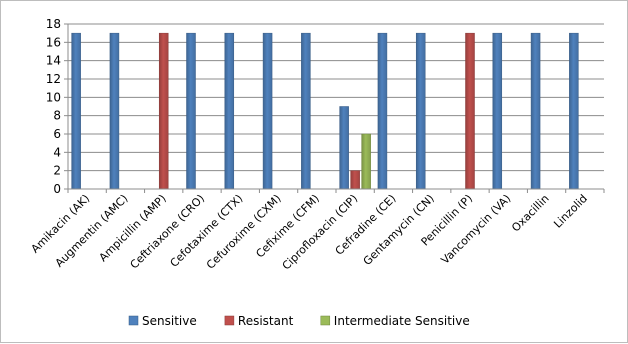 The image size is (628, 344). I want to click on x-tick-label: Gentamycin (CN), so click(399, 230).